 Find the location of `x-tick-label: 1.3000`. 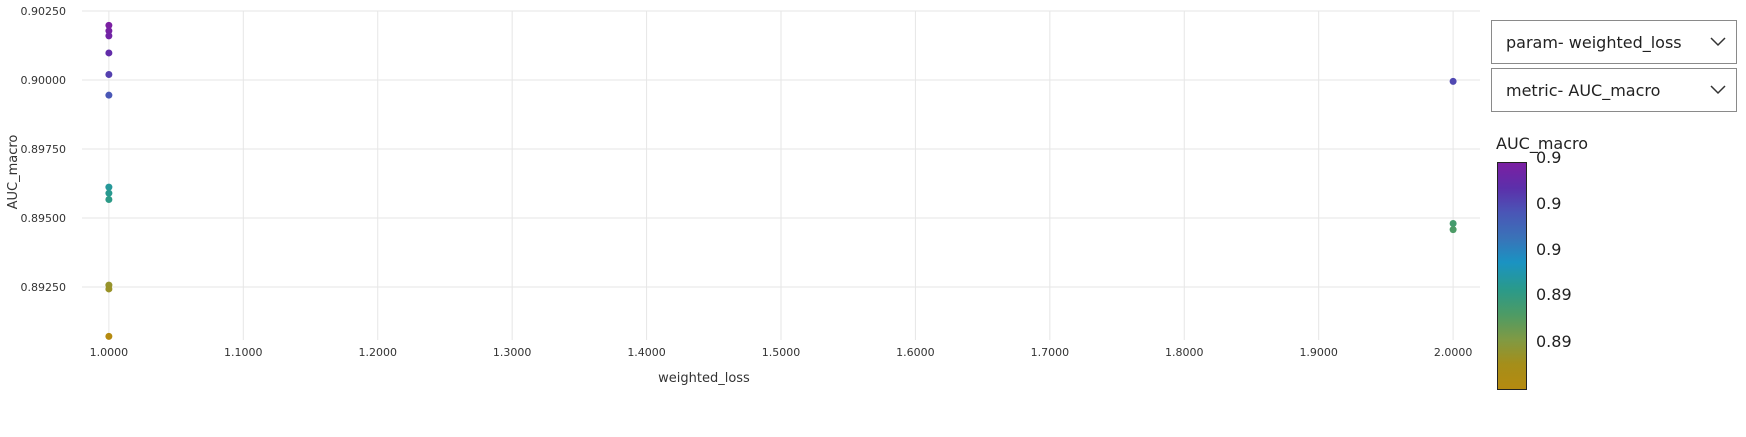

x-tick-label: 1.3000 is located at coordinates (512, 352).